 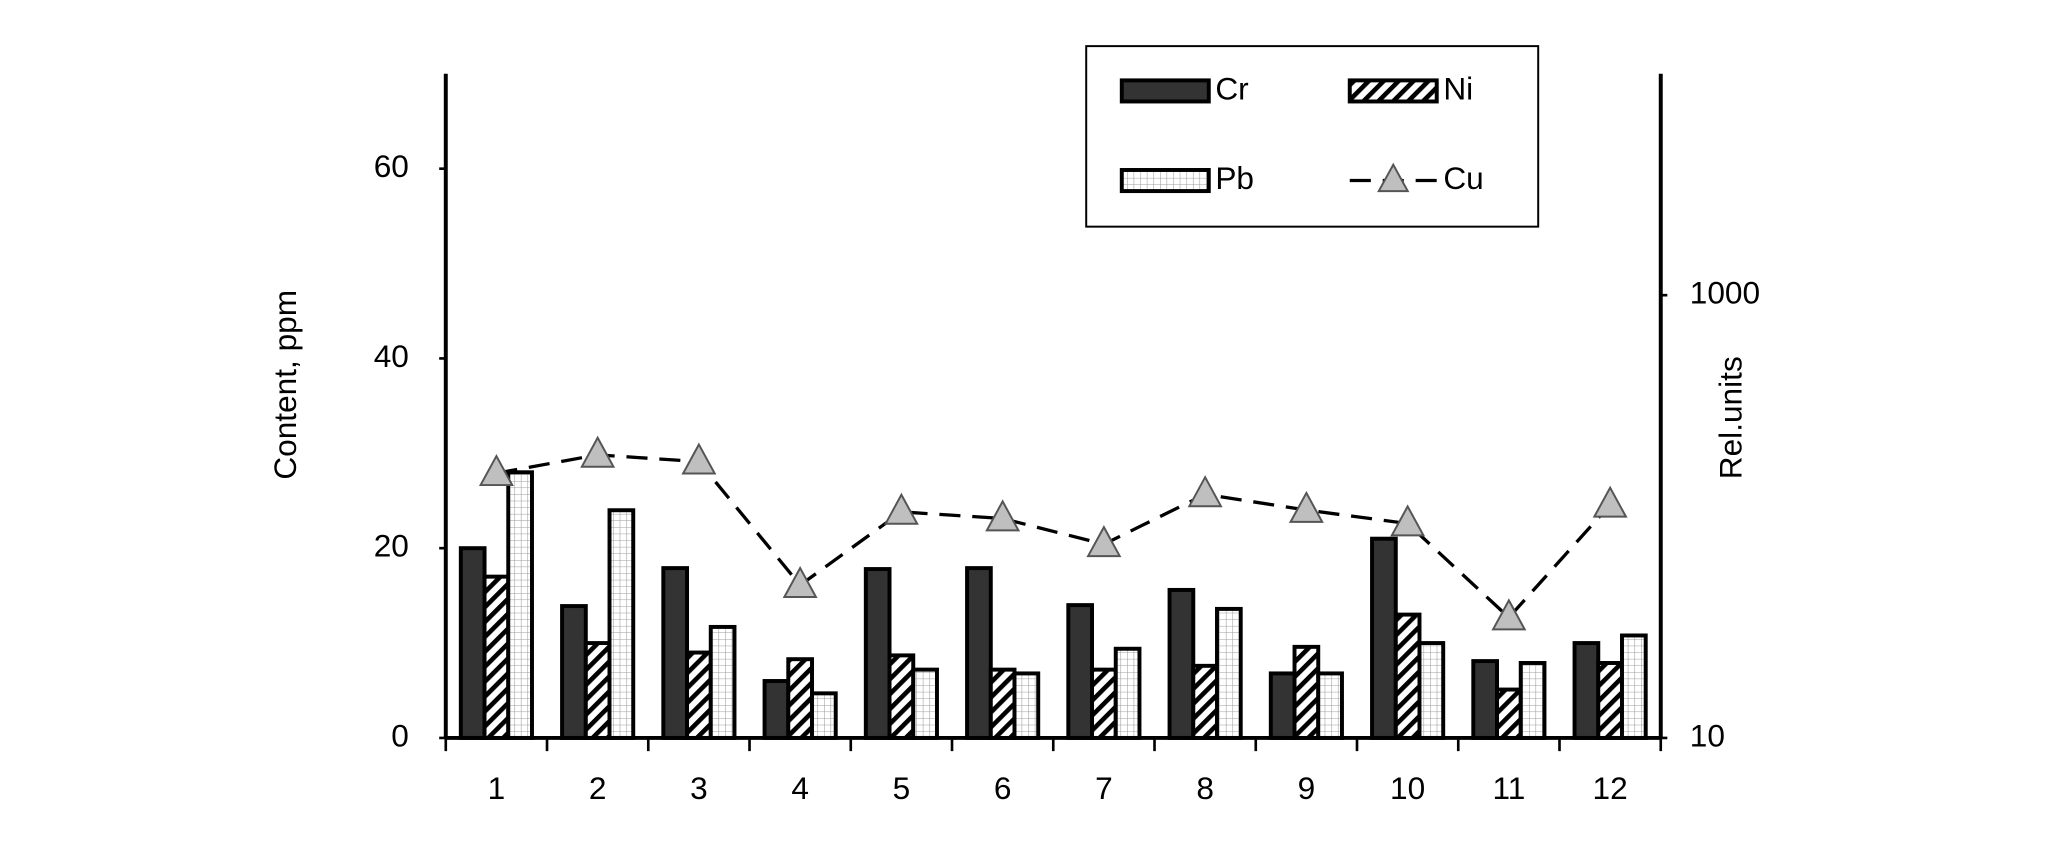 What do you see at coordinates (1104, 788) in the screenshot?
I see `x-tick-label: 7` at bounding box center [1104, 788].